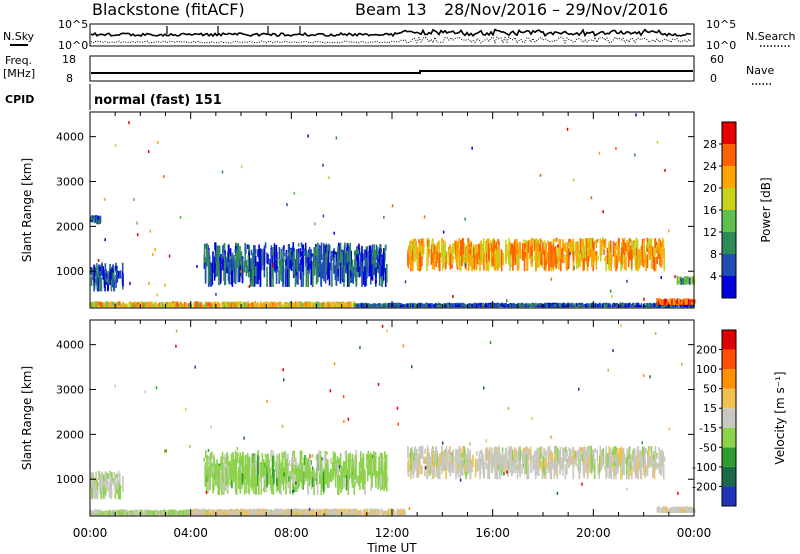 The image size is (800, 554). What do you see at coordinates (69, 59) in the screenshot?
I see `freq-tick-top: 18` at bounding box center [69, 59].